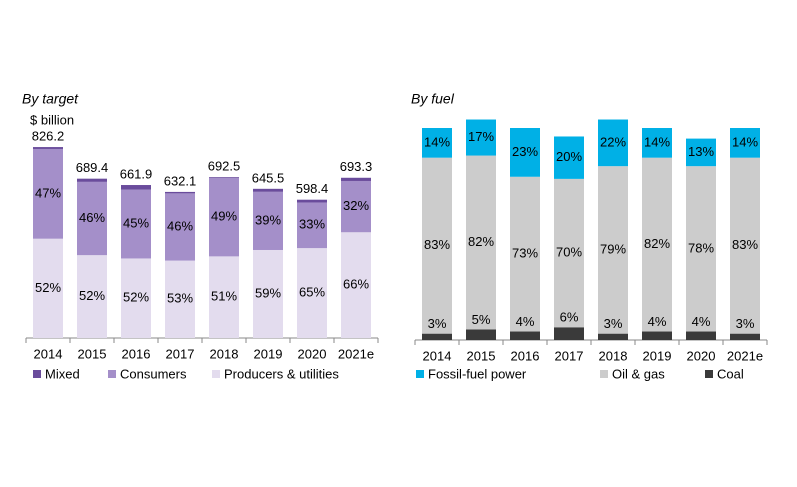 The image size is (797, 487). Describe the element at coordinates (569, 156) in the screenshot. I see `data-label: 20%` at that location.